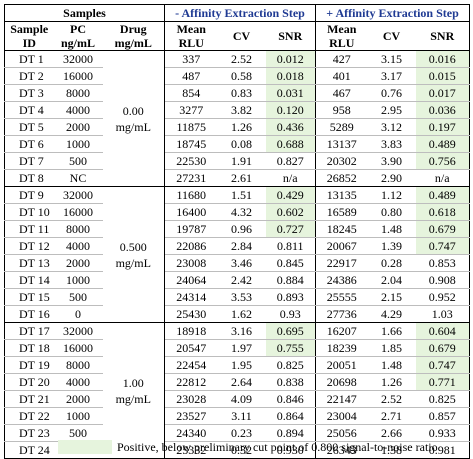 This screenshot has width=473, height=459. What do you see at coordinates (241, 450) in the screenshot?
I see `minus-cv-cell: 0.32` at bounding box center [241, 450].